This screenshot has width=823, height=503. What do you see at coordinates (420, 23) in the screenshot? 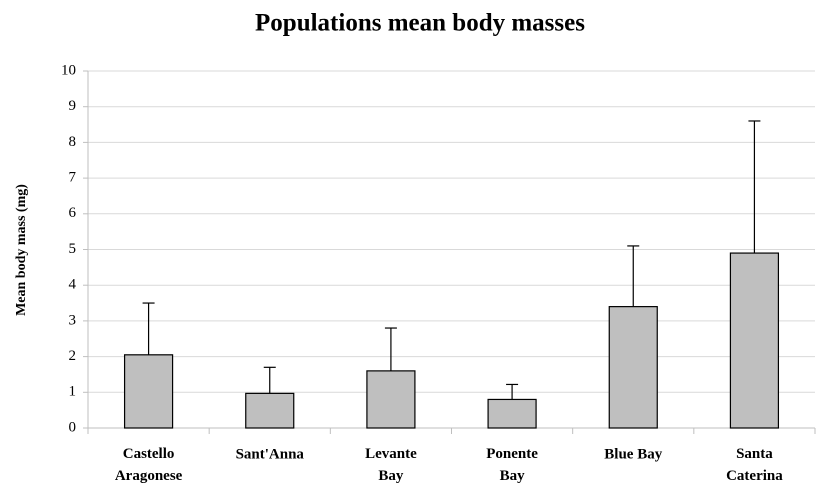
I see `chart-title: Populations mean body masses` at bounding box center [420, 23].